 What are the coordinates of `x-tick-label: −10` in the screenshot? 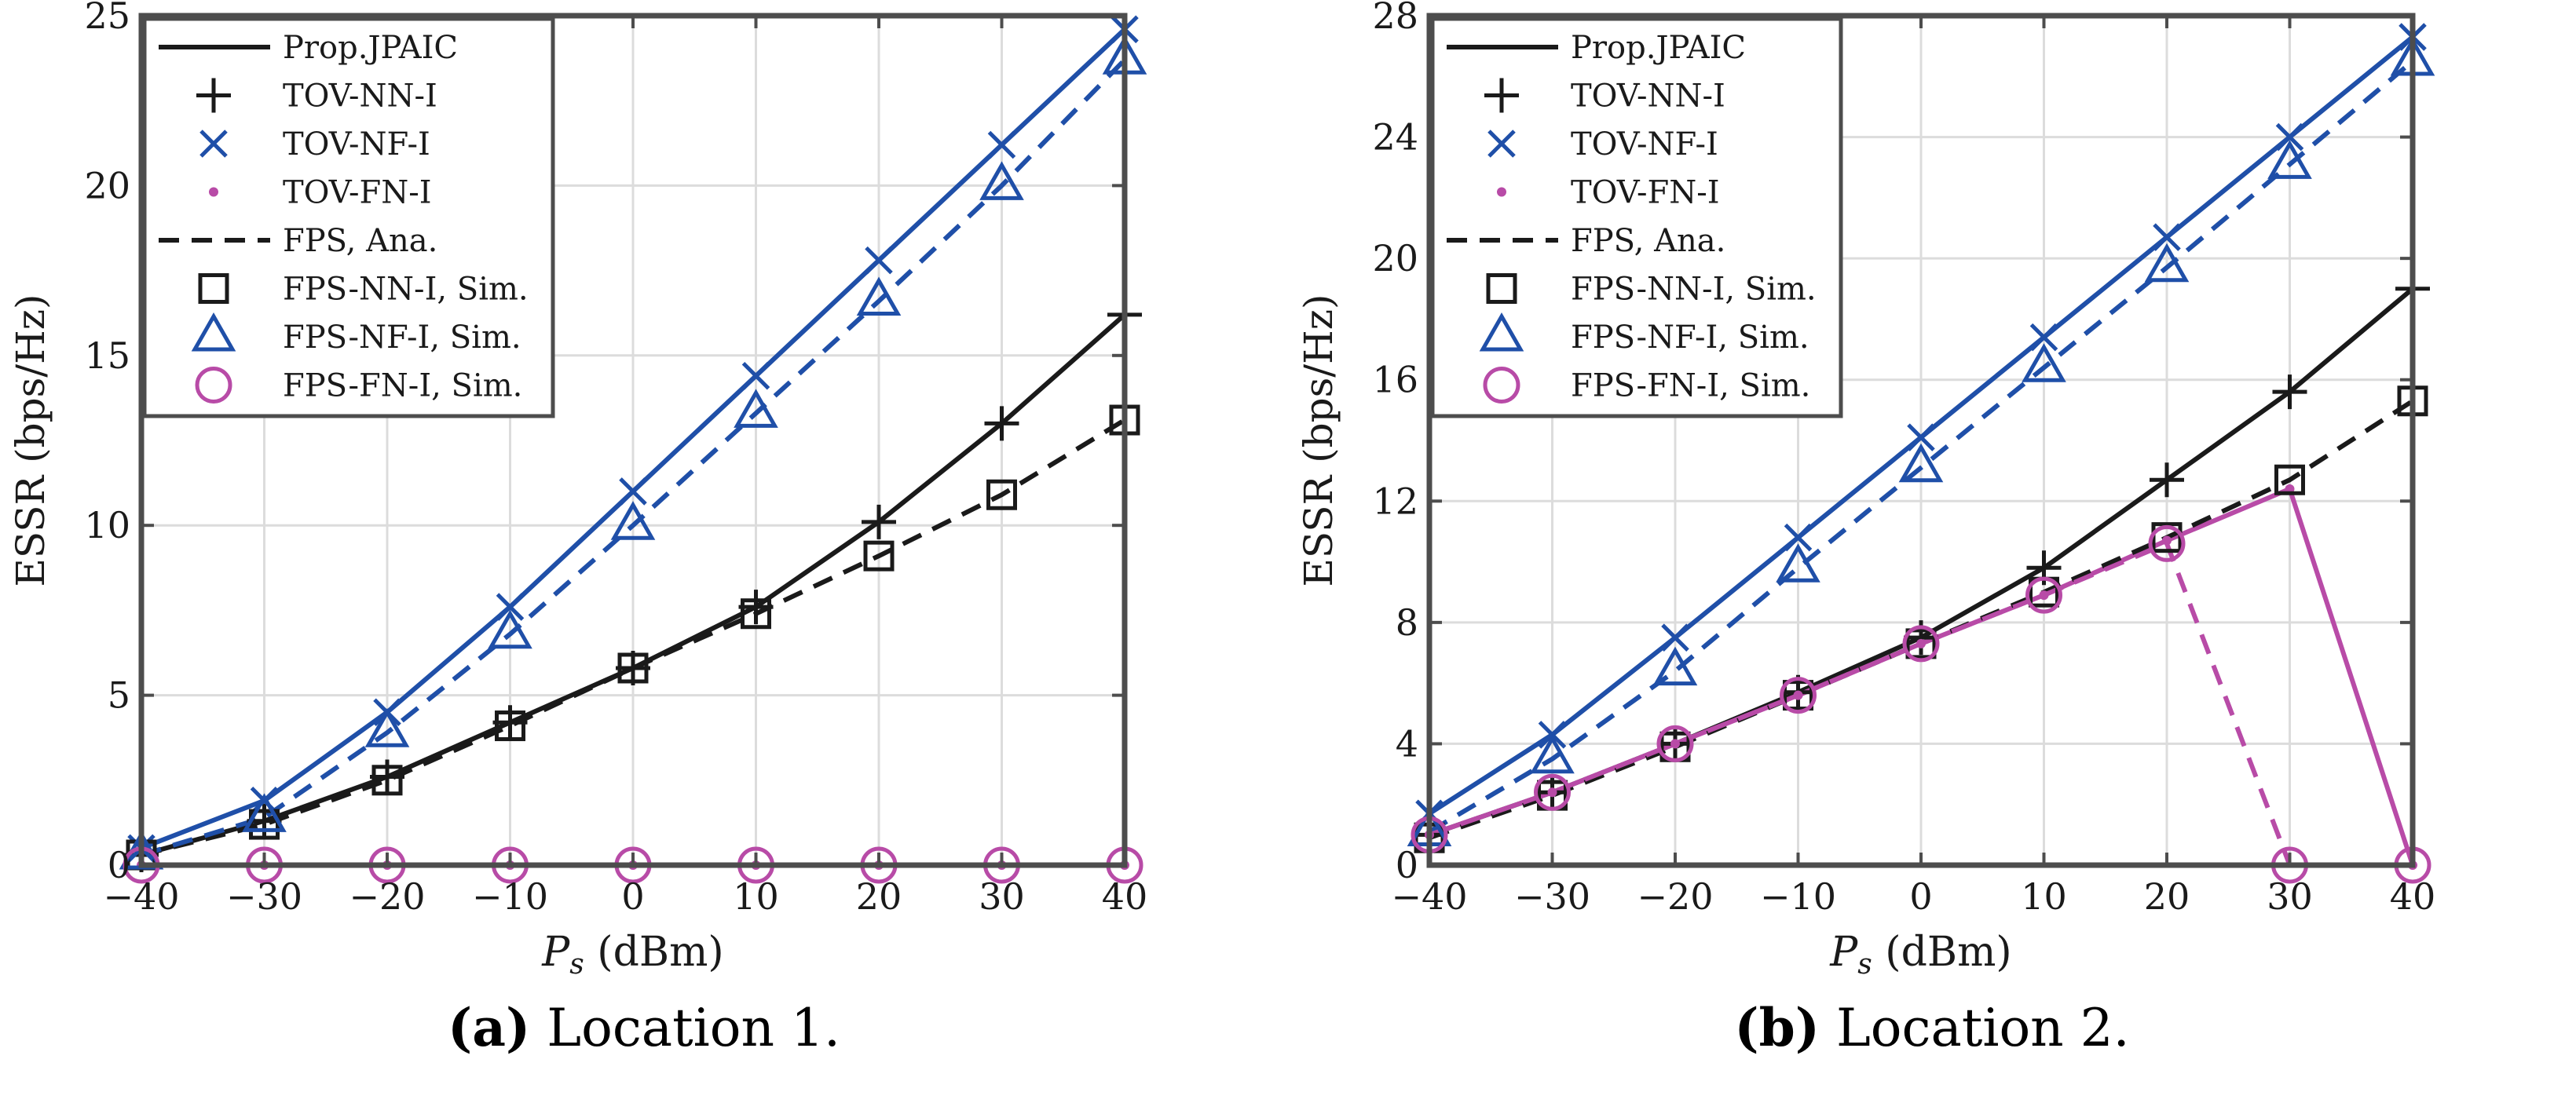 It's located at (1798, 896).